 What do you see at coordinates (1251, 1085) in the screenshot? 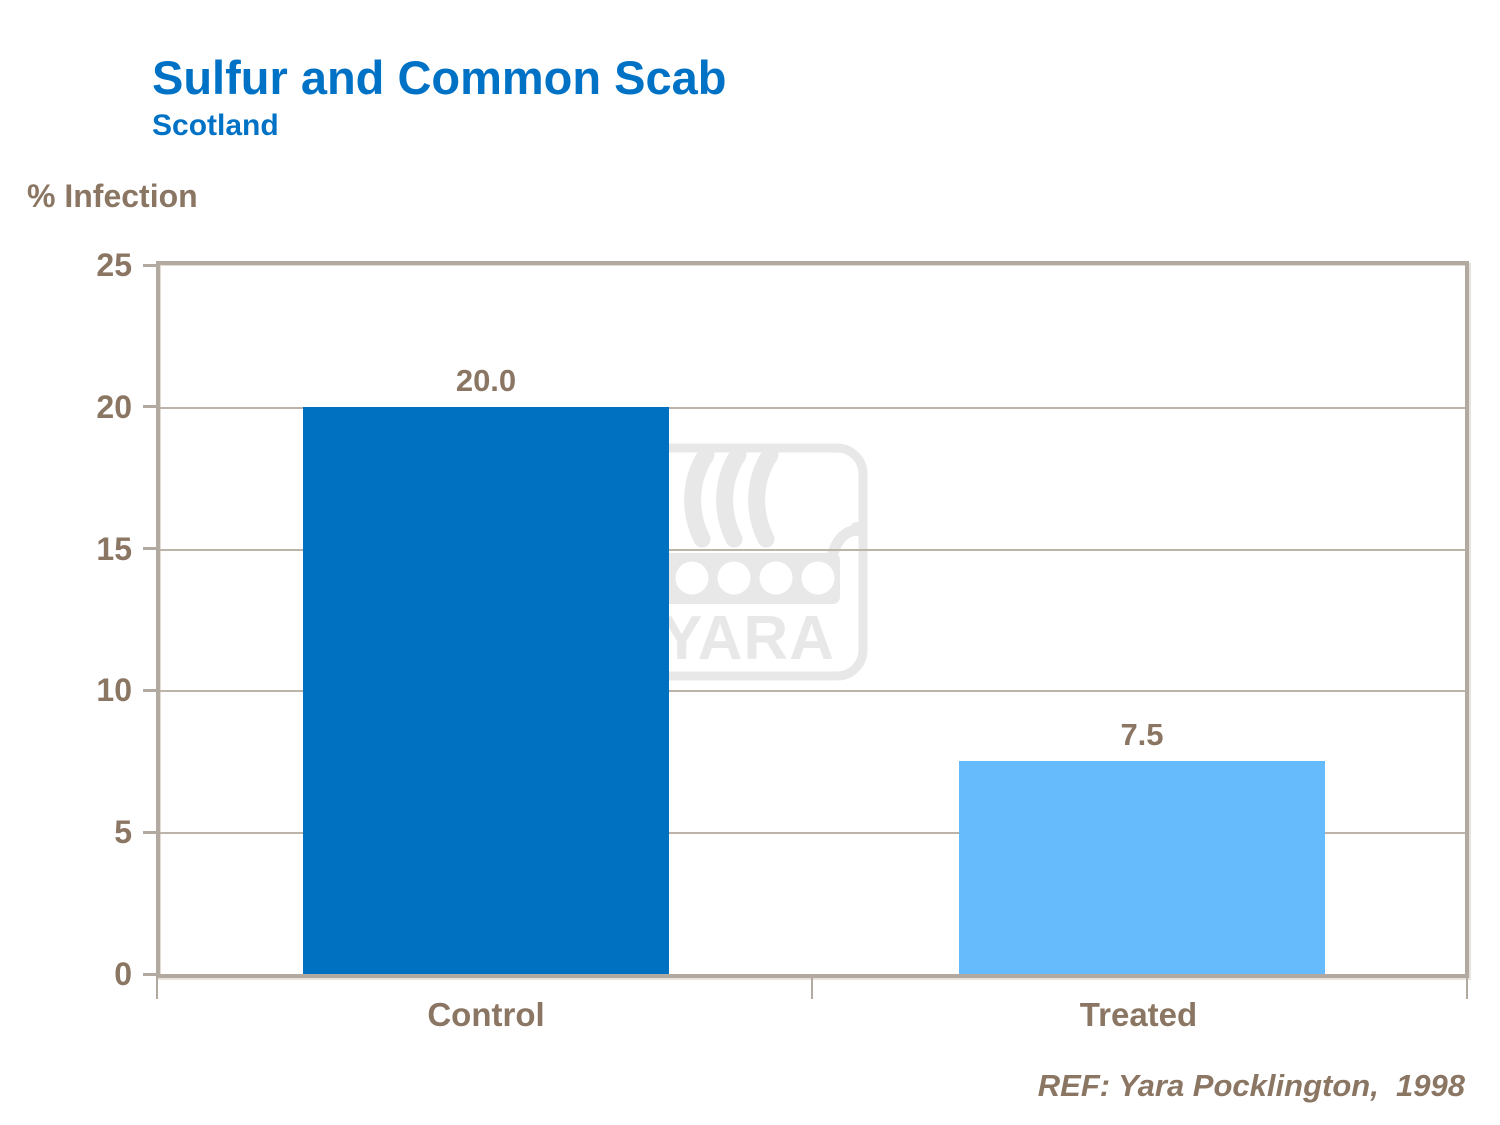
I see `reference-text: REF: Yara Pocklington, 1998` at bounding box center [1251, 1085].